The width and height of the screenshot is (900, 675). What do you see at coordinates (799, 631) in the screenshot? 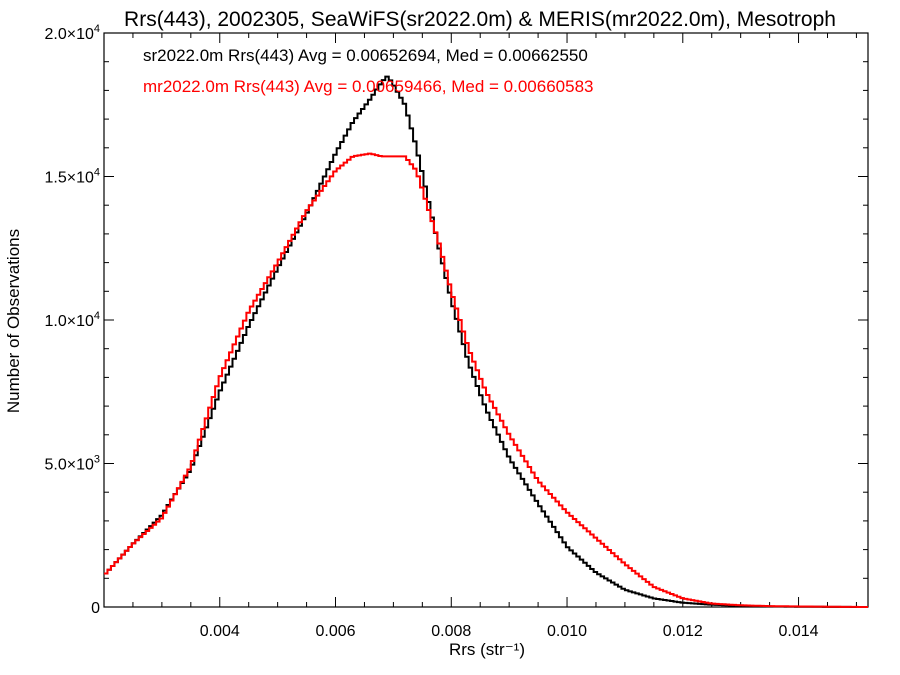
I see `x-tick-label: 0.014` at bounding box center [799, 631].